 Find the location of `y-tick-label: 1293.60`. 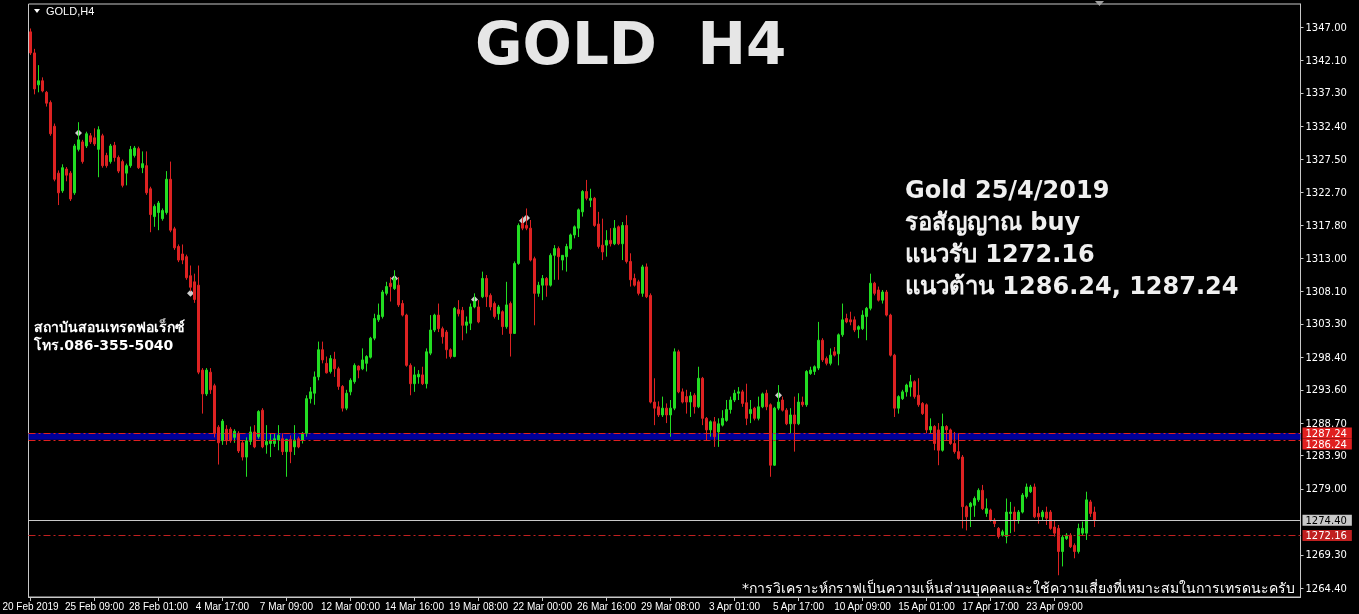

y-tick-label: 1293.60 is located at coordinates (1326, 390).